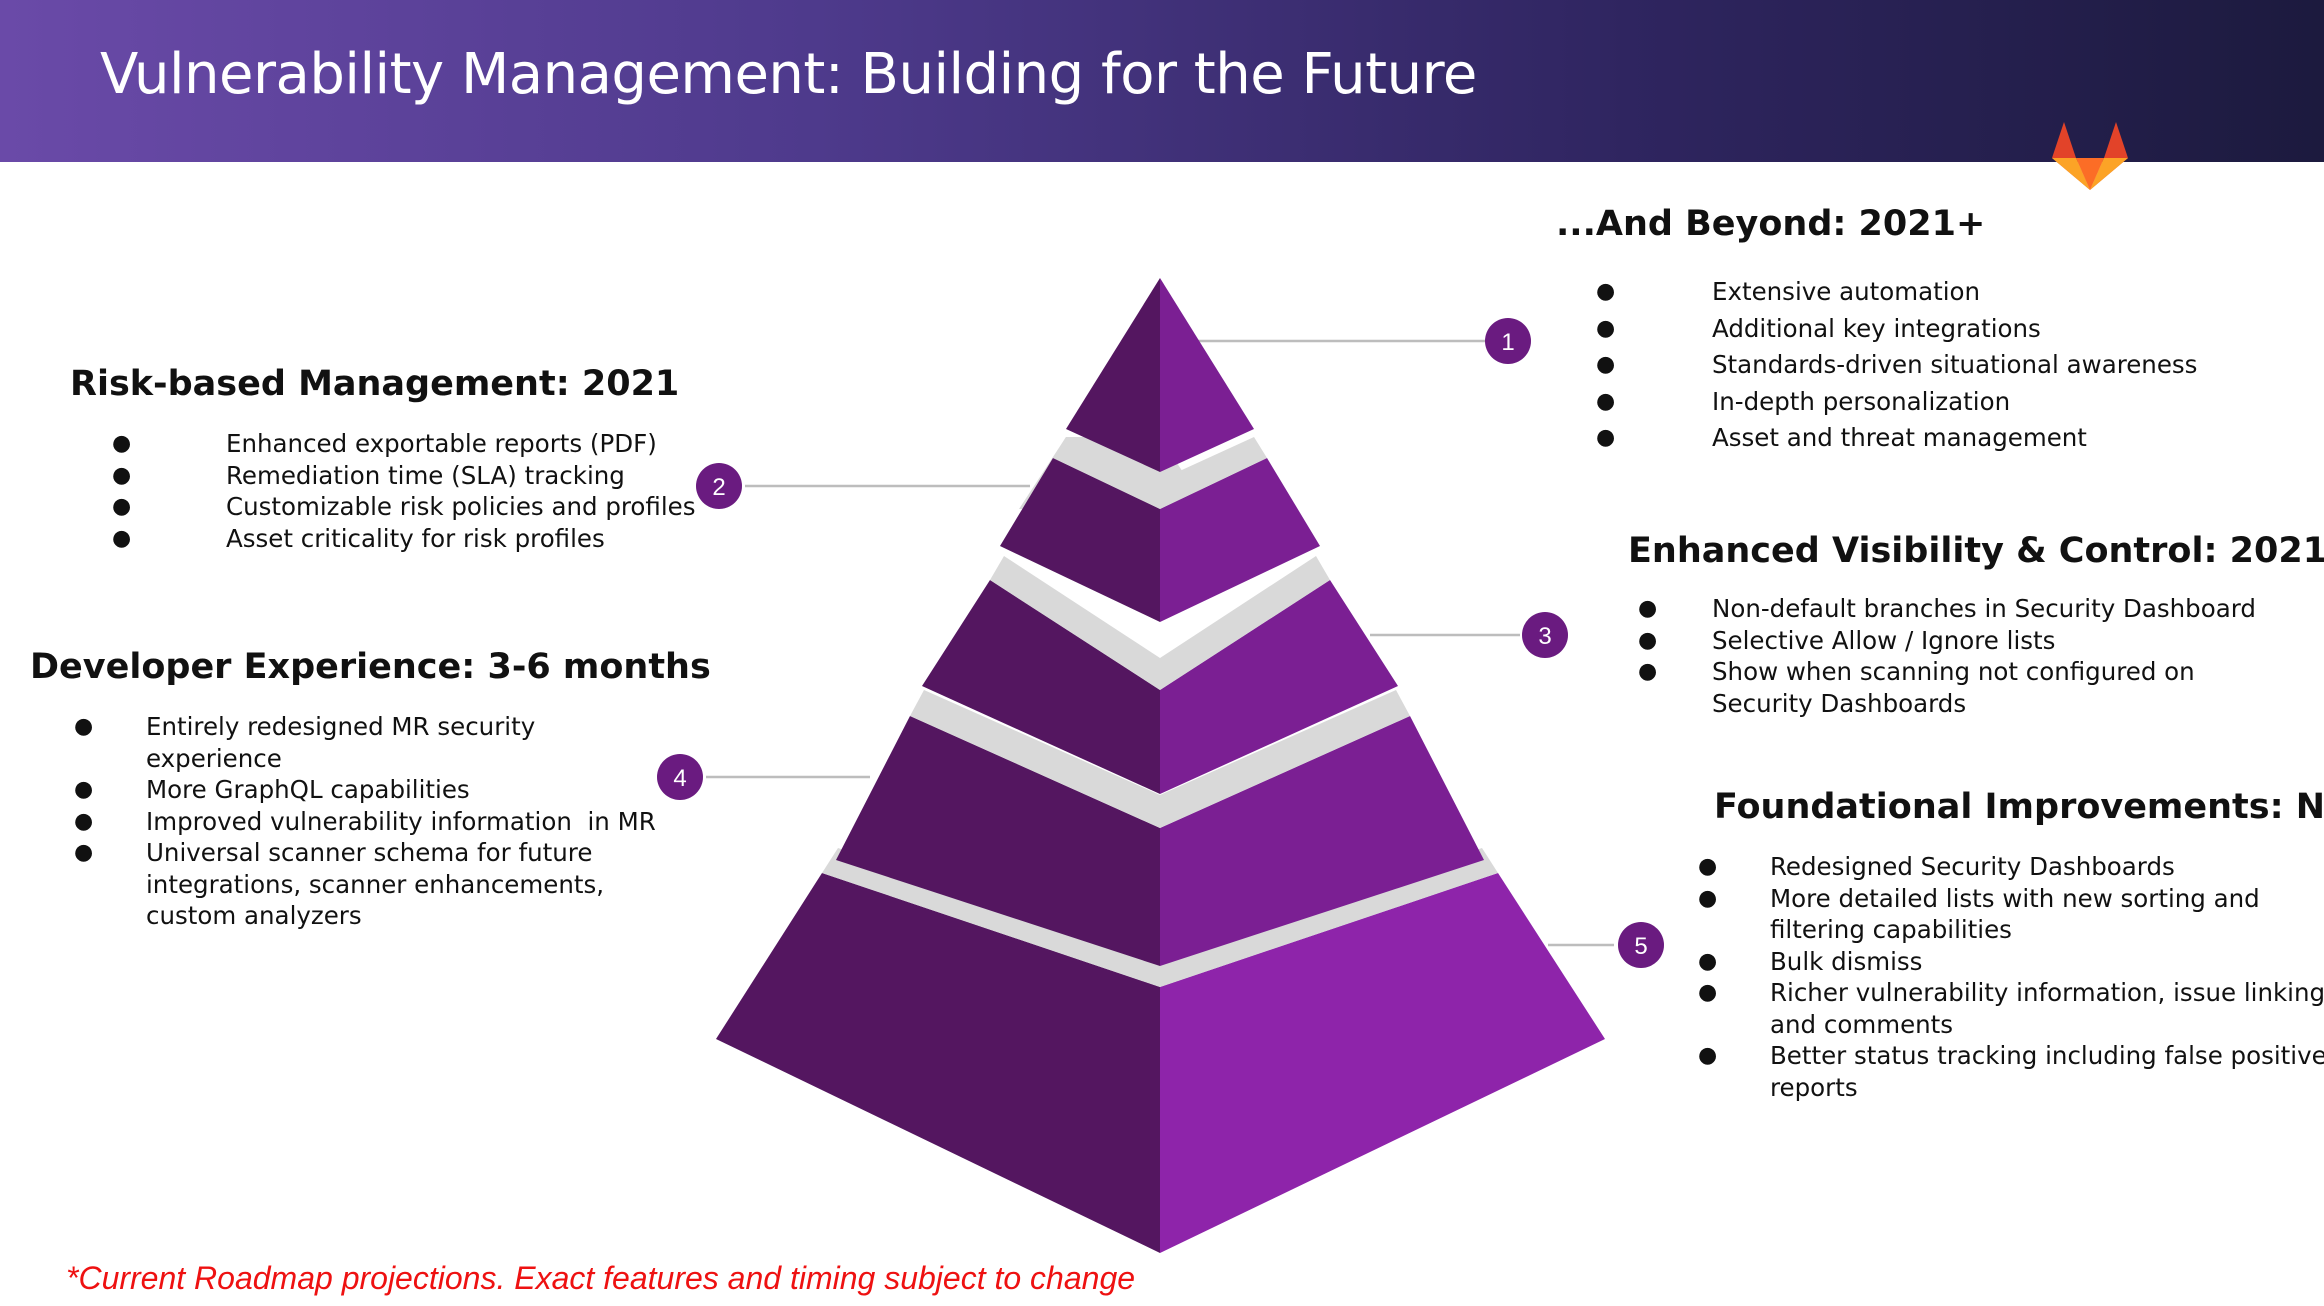  I want to click on pyramid-tier-4-left, so click(998, 841).